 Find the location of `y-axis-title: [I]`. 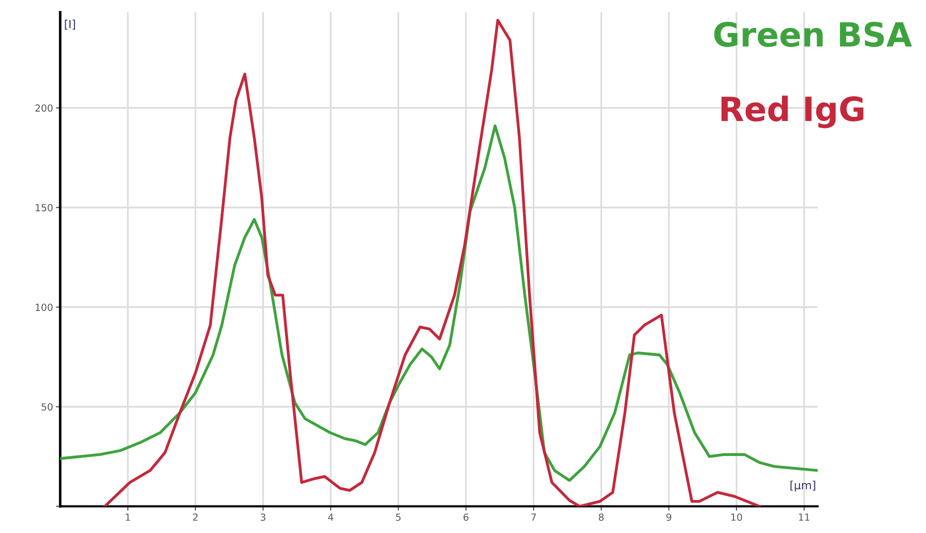

y-axis-title: [I] is located at coordinates (69, 25).